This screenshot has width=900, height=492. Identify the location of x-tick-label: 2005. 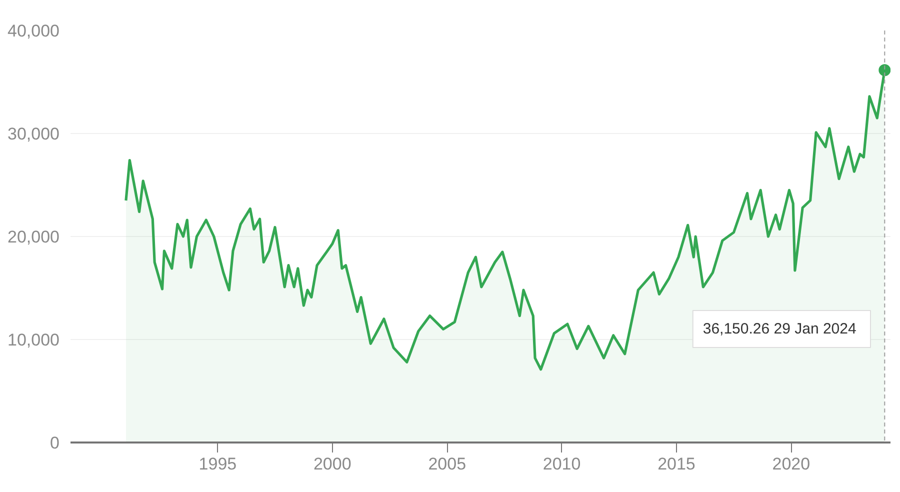
(447, 464).